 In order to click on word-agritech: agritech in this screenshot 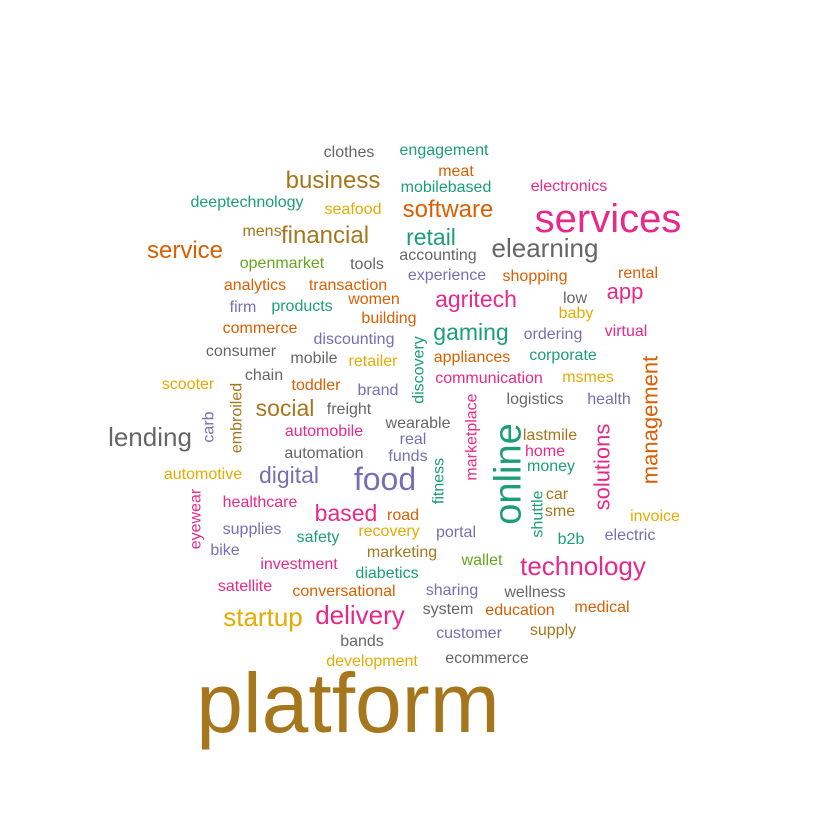, I will do `click(476, 299)`.